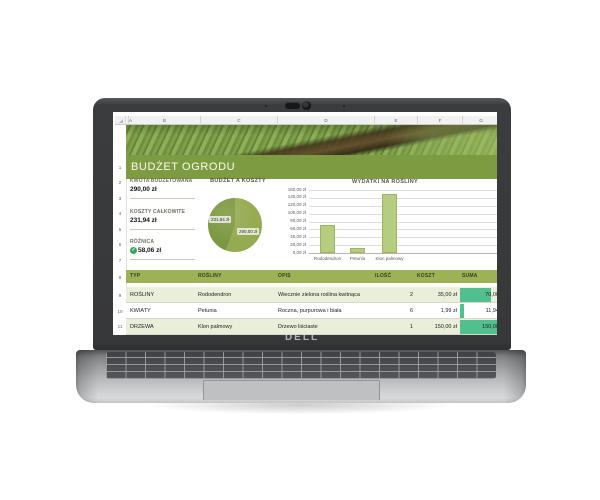 Image resolution: width=600 pixels, height=500 pixels. I want to click on row-number-4: 4, so click(120, 213).